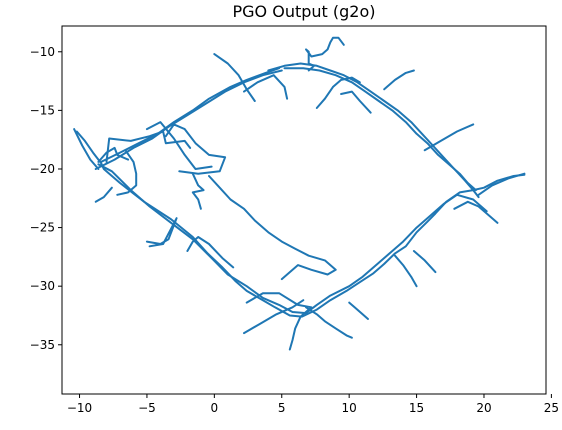 The height and width of the screenshot is (430, 562). What do you see at coordinates (551, 408) in the screenshot?
I see `x-tick-label: 25` at bounding box center [551, 408].